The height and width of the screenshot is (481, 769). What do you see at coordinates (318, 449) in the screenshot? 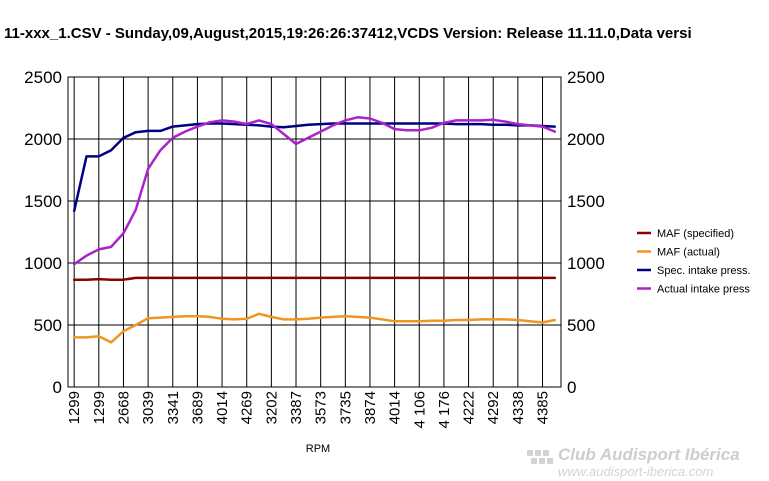
I see `x-axis-label: RPM` at bounding box center [318, 449].